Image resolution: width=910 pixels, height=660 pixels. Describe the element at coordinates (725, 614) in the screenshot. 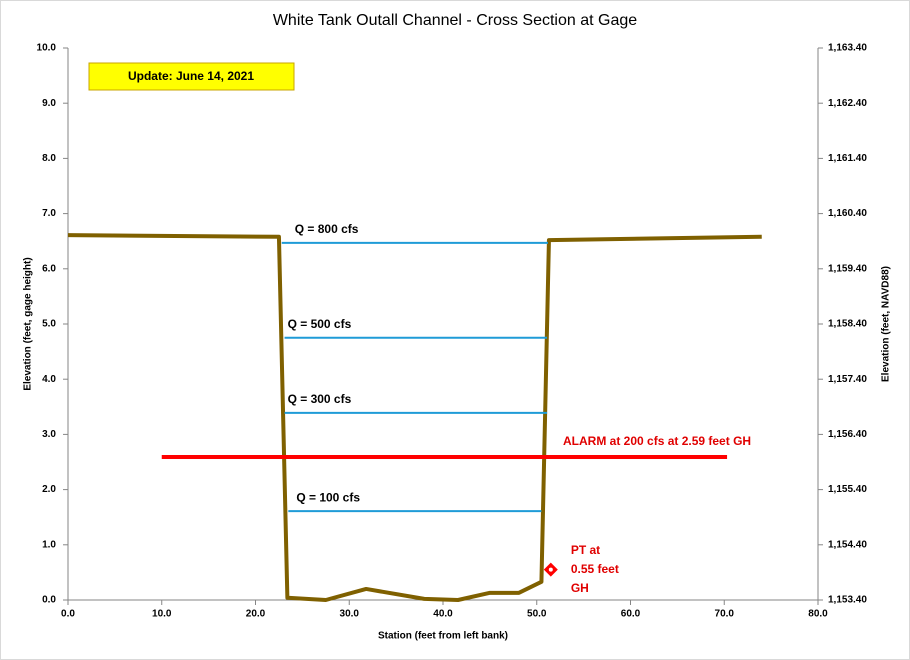

I see `x-tick-label: 70.0` at that location.